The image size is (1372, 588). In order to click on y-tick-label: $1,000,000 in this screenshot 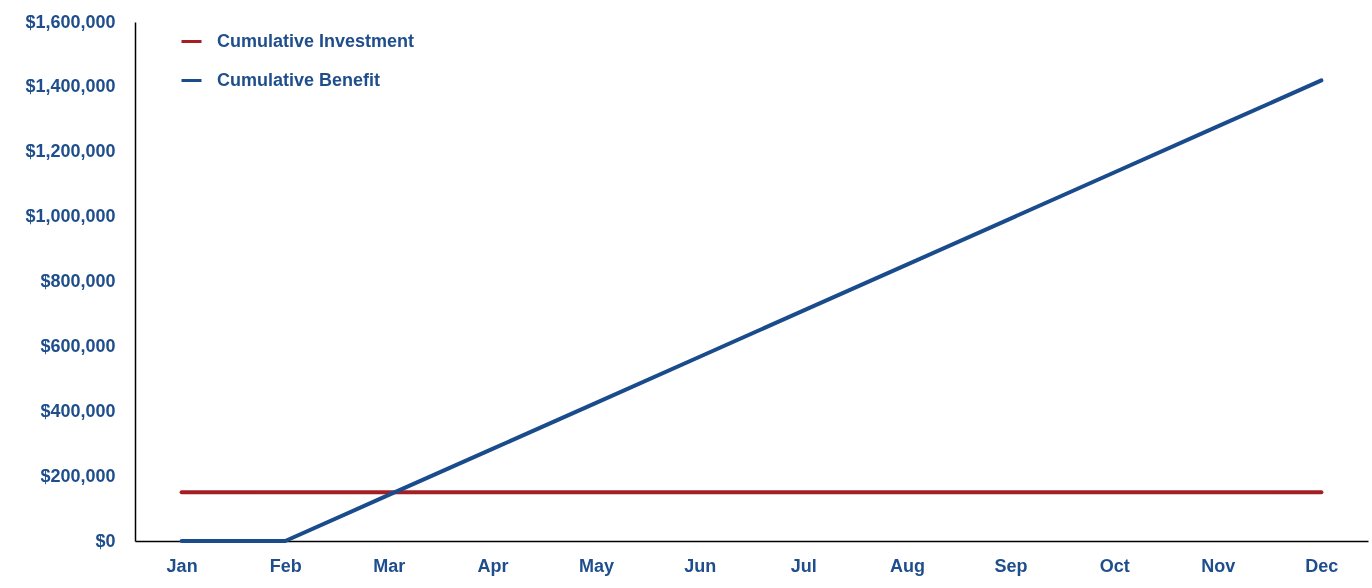, I will do `click(70, 216)`.